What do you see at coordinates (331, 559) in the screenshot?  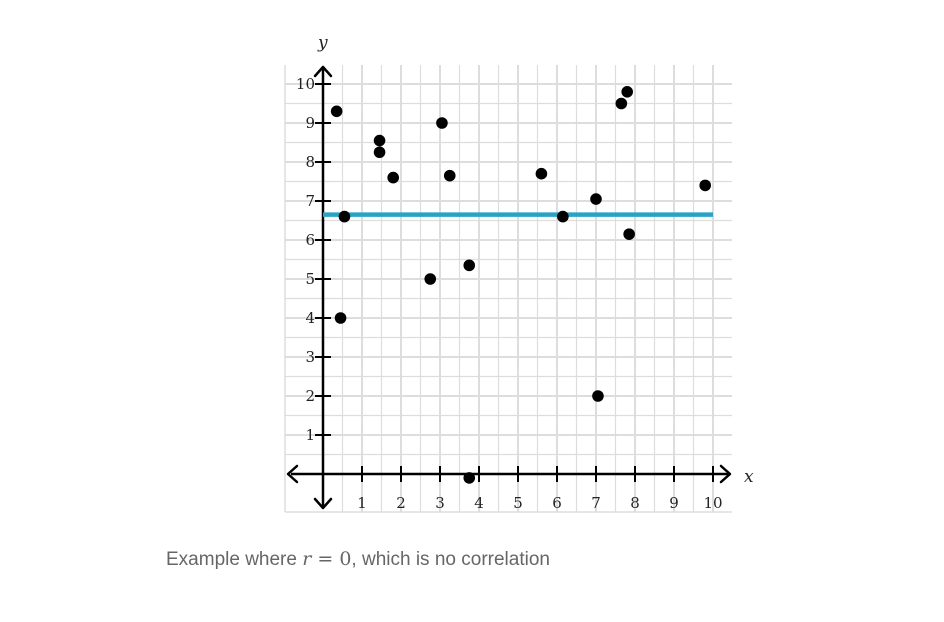 I see `caption-equals: = 0` at bounding box center [331, 559].